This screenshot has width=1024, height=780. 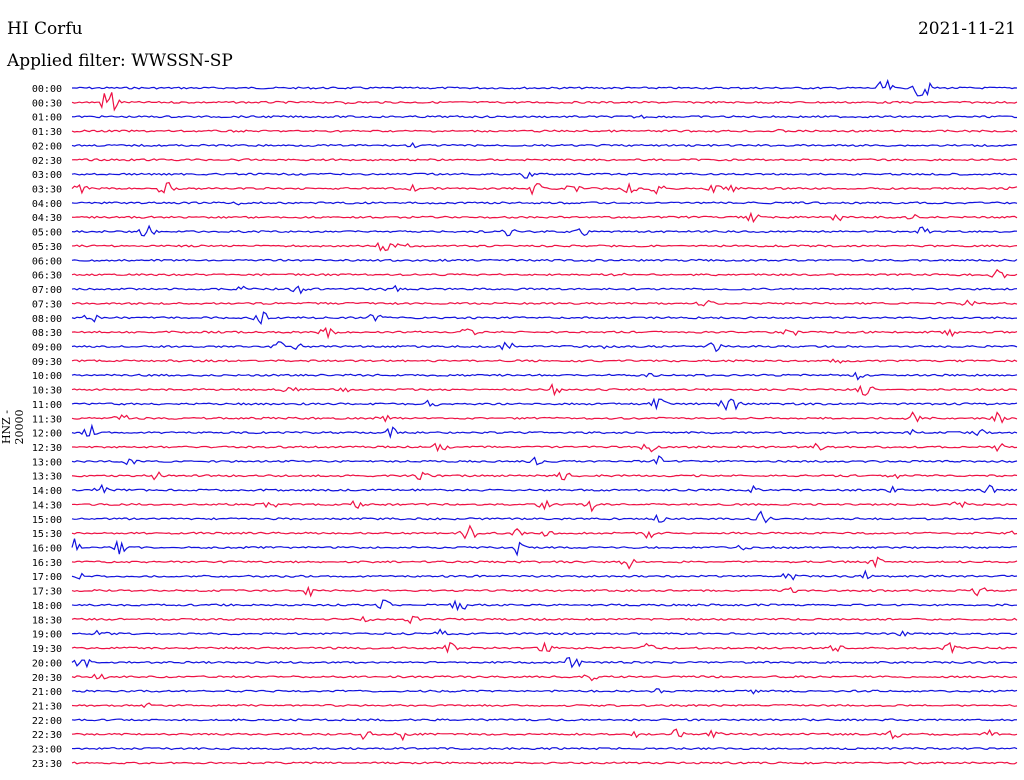 I want to click on row-label: 22:00, so click(x=47, y=721).